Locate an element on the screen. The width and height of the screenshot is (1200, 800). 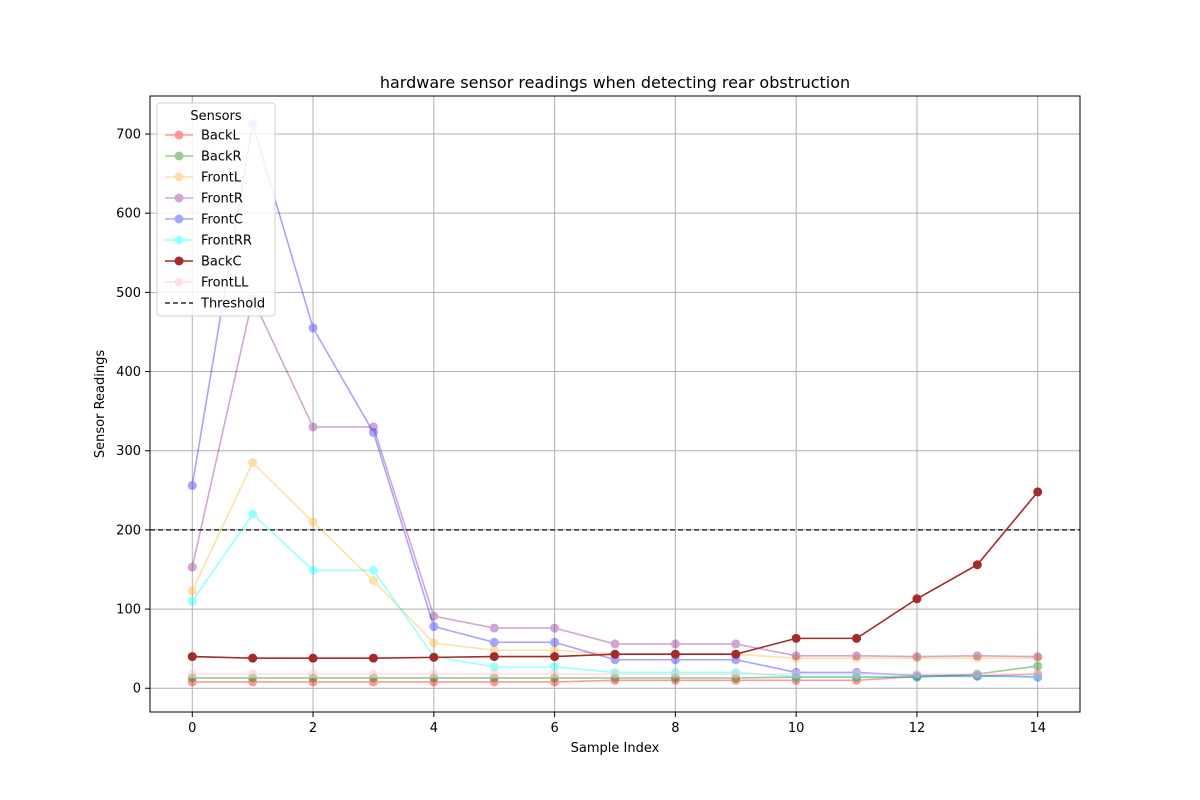
x-tick-label: 14 is located at coordinates (1037, 728).